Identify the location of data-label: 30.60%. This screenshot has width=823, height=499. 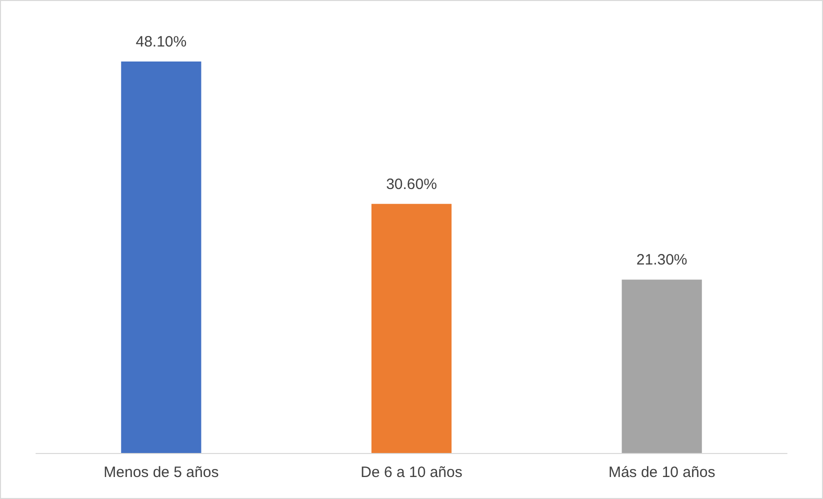
(411, 184).